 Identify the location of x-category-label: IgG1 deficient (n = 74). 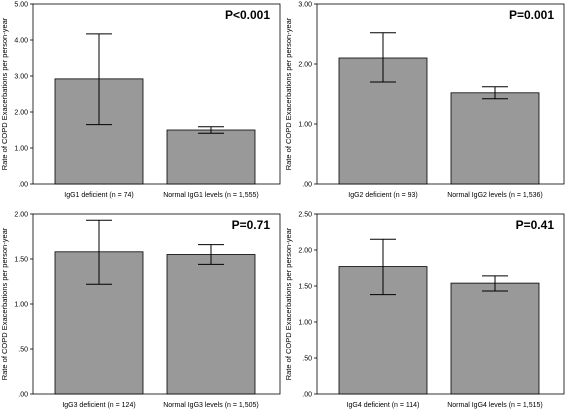
(98, 195).